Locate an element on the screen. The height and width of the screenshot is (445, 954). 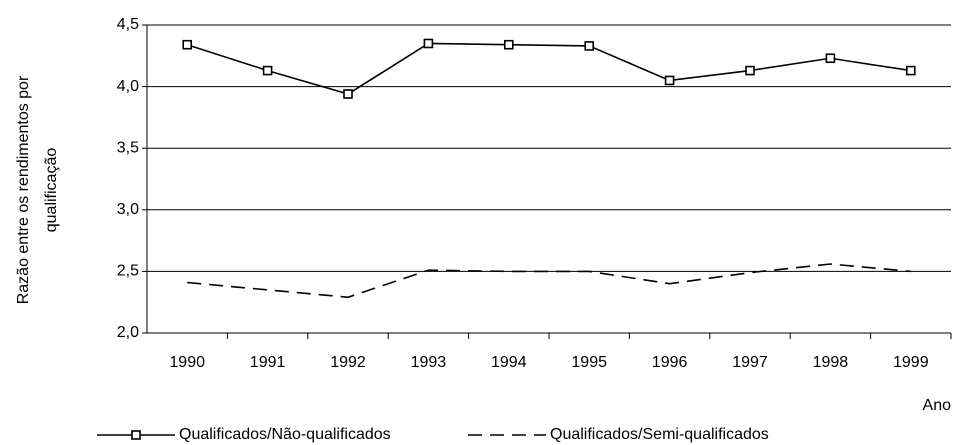
x-tick-label: 1991 is located at coordinates (268, 362).